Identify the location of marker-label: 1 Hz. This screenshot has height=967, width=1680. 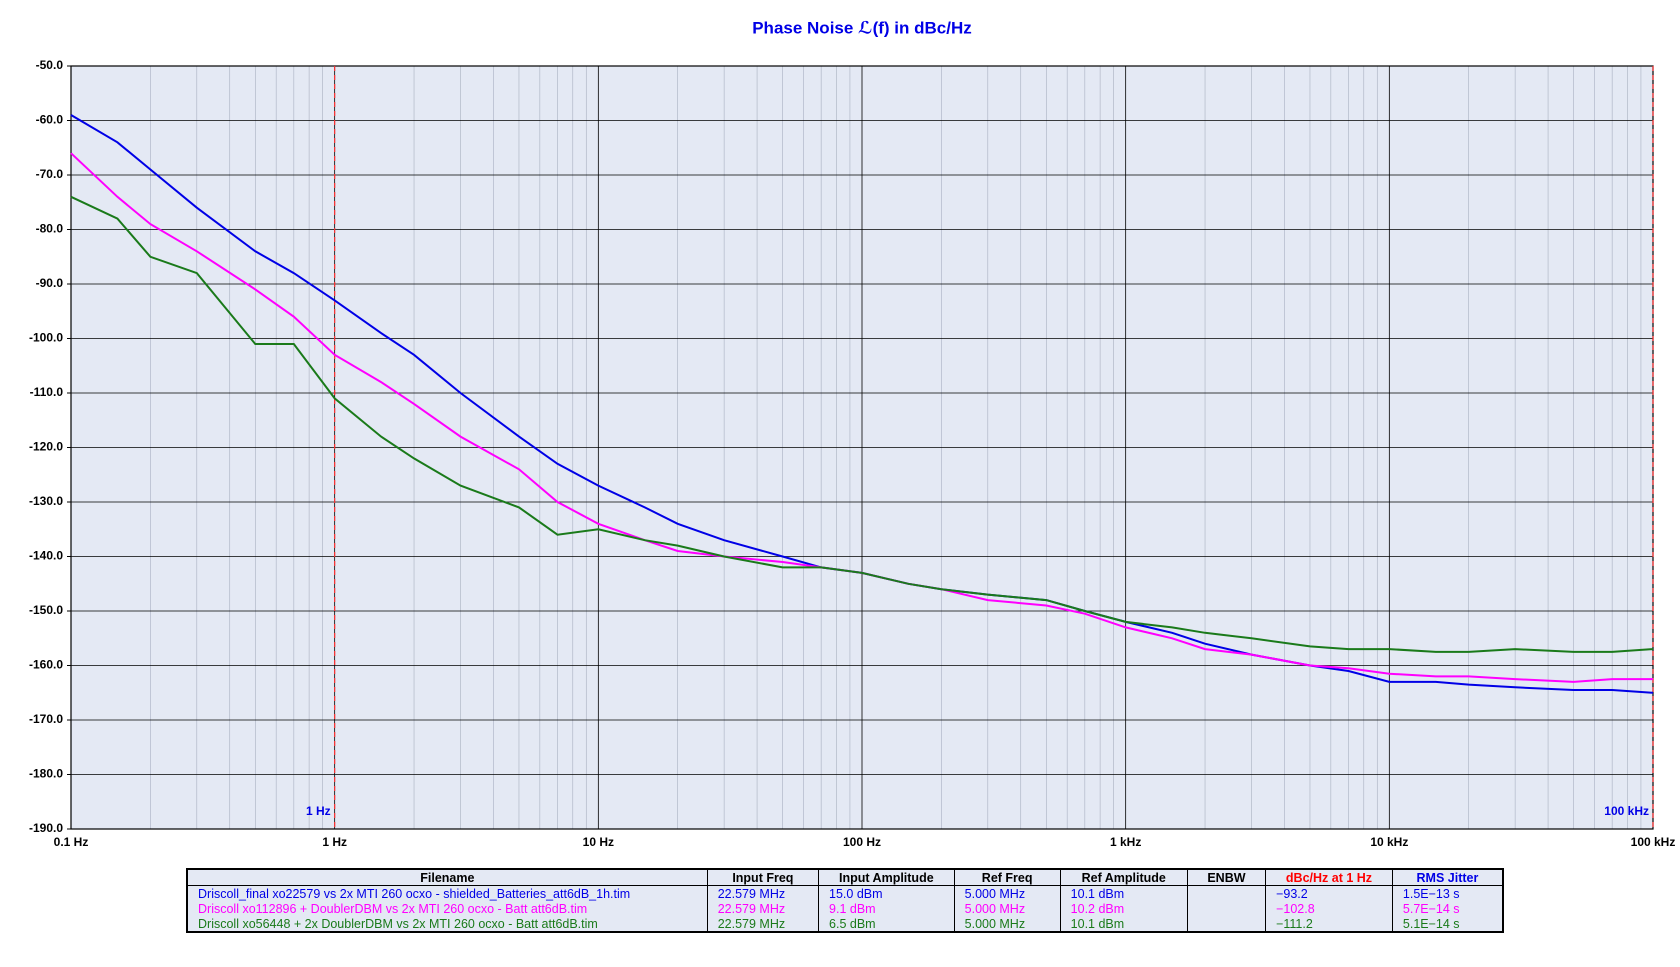
(318, 811).